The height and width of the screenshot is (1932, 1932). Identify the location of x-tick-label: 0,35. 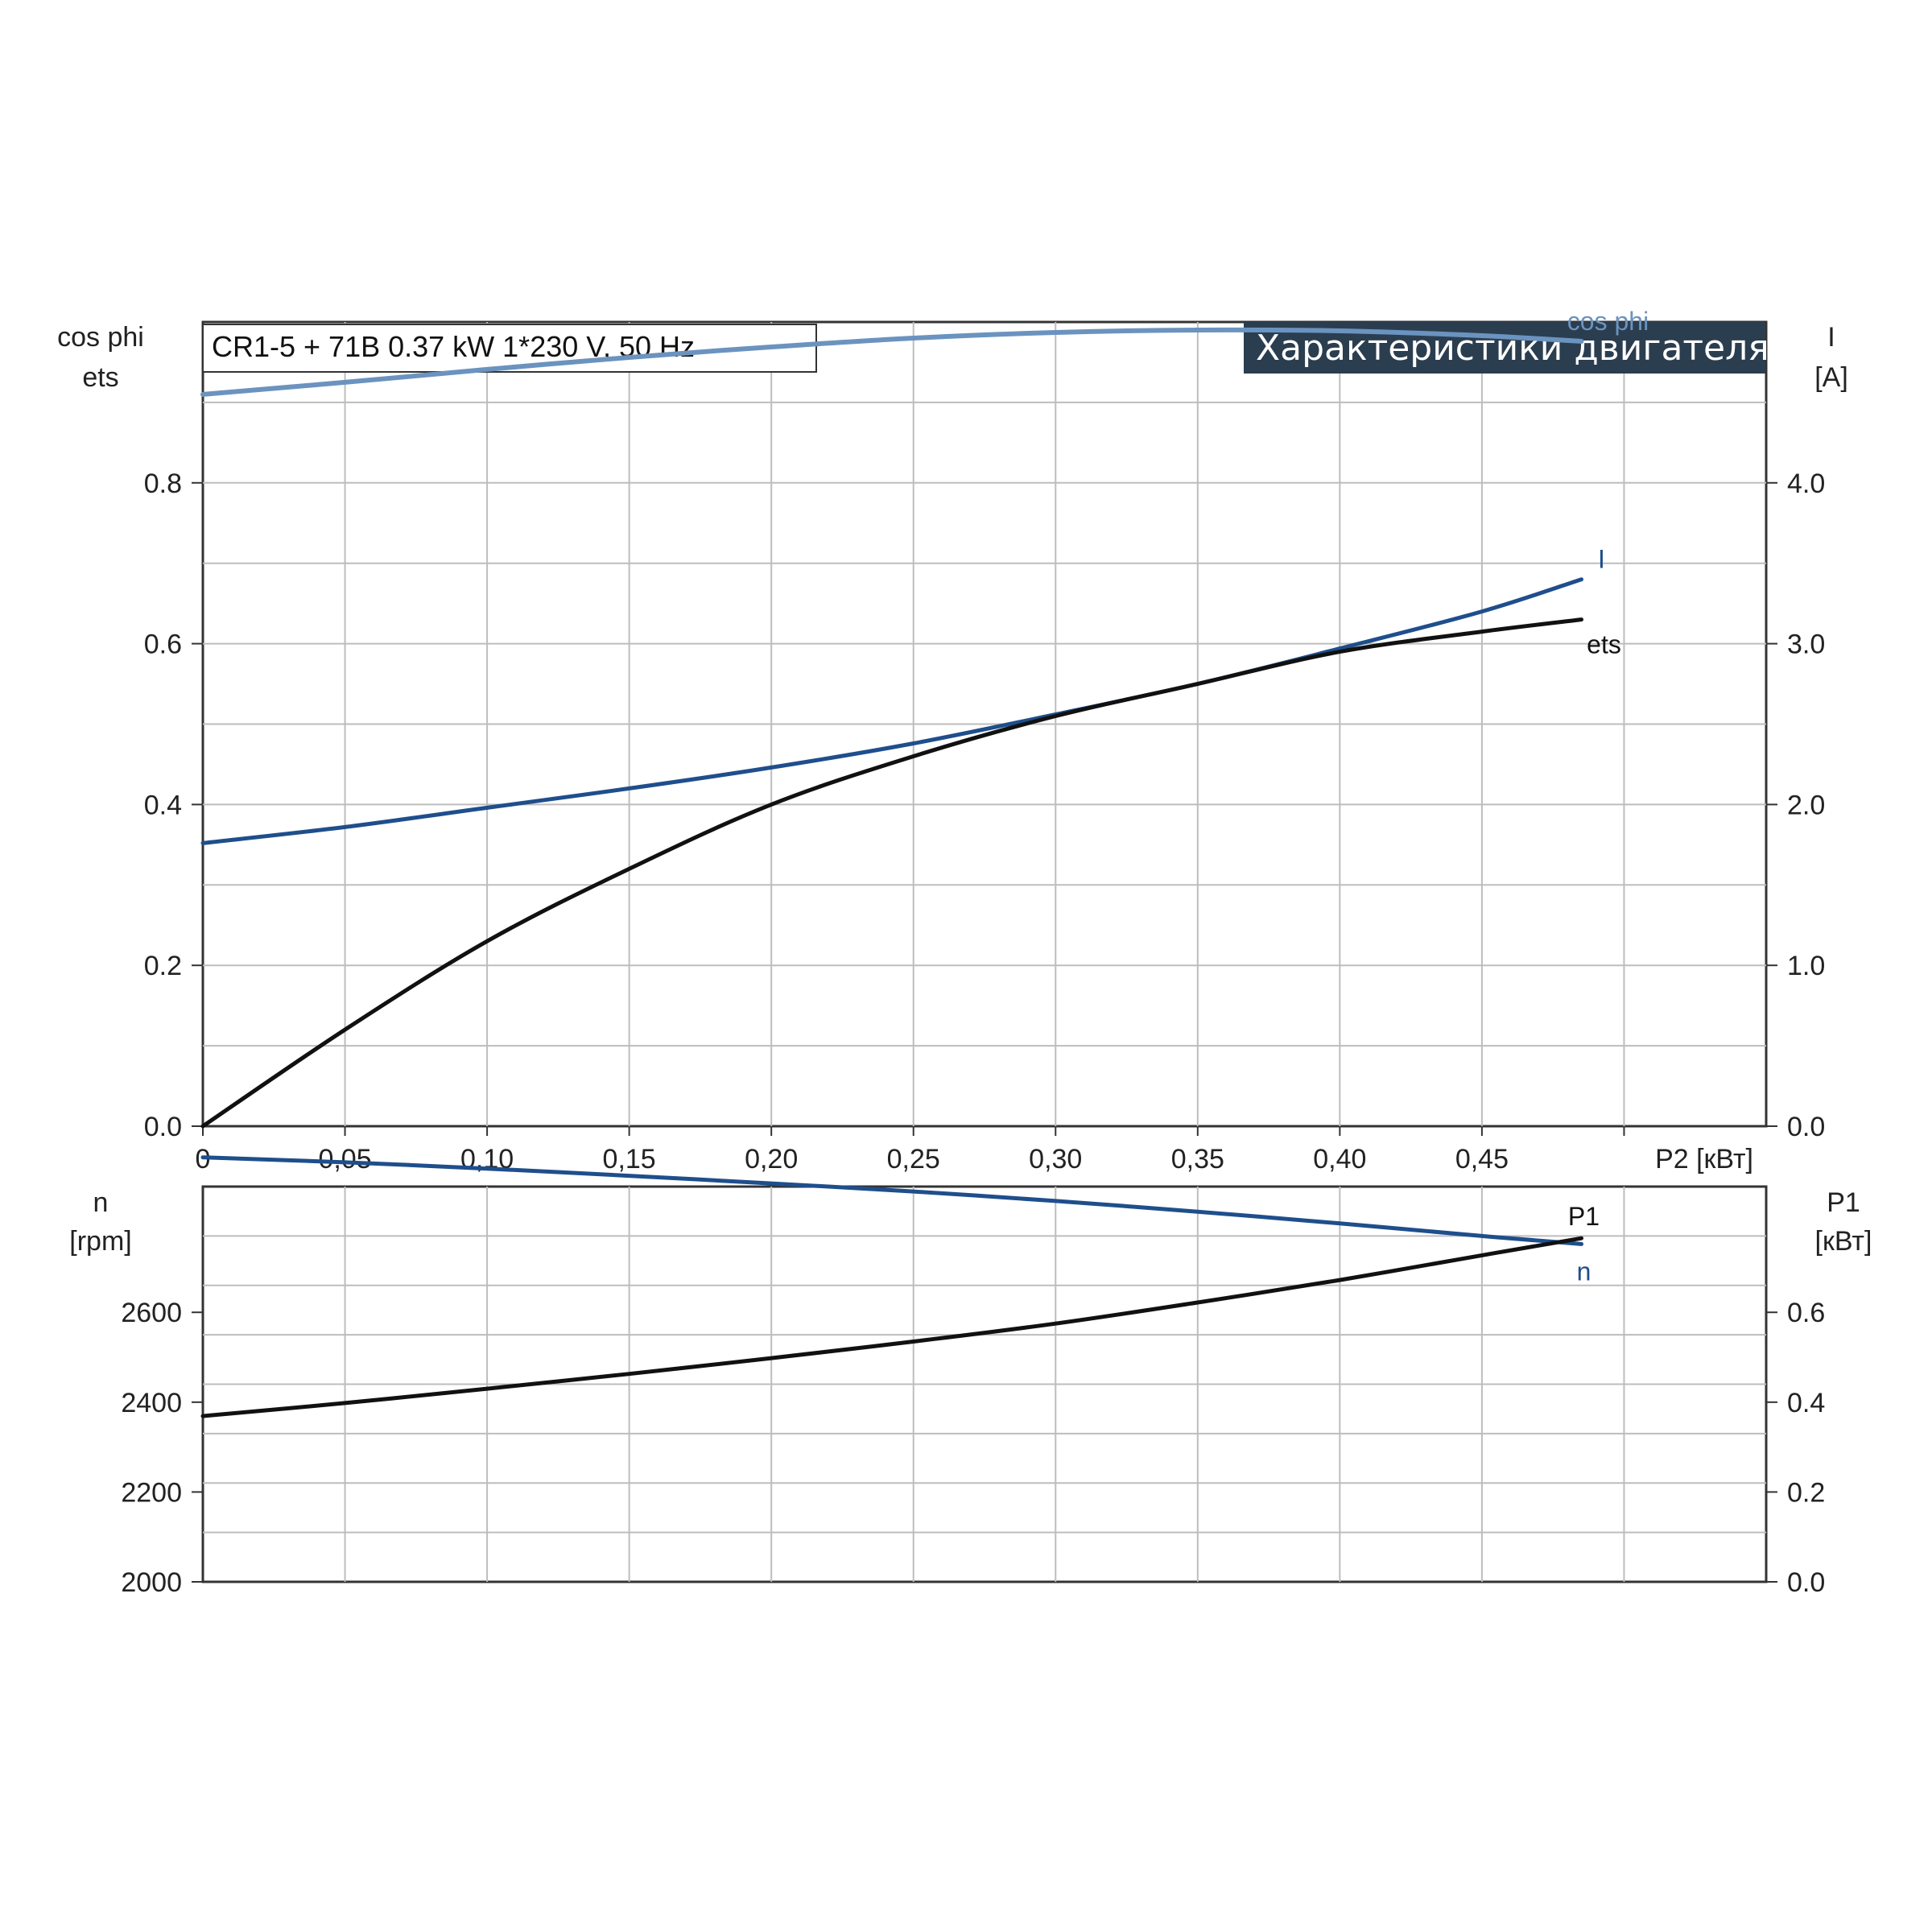
(1197, 1159).